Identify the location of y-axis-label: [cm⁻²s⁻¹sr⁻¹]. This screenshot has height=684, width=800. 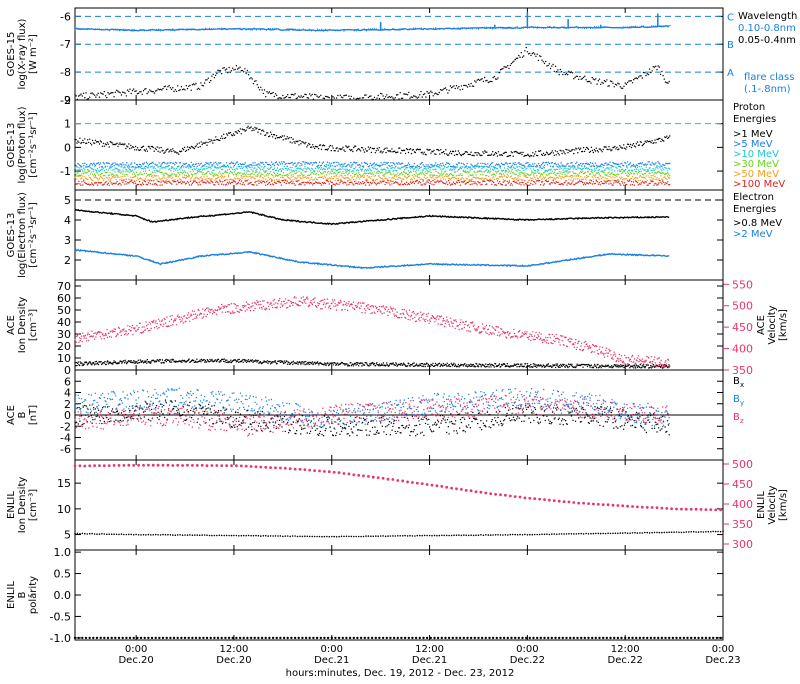
(33, 145).